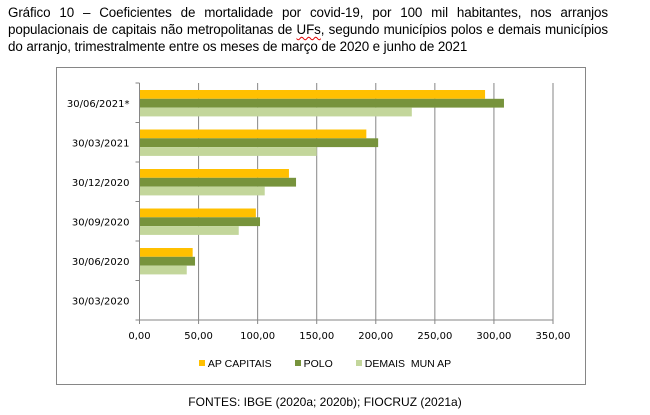 This screenshot has height=415, width=650. I want to click on x-tick-label: 350,00, so click(553, 336).